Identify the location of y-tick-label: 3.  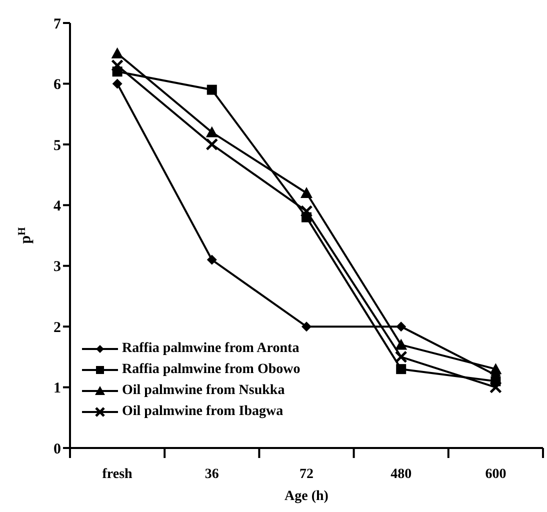
(57, 267).